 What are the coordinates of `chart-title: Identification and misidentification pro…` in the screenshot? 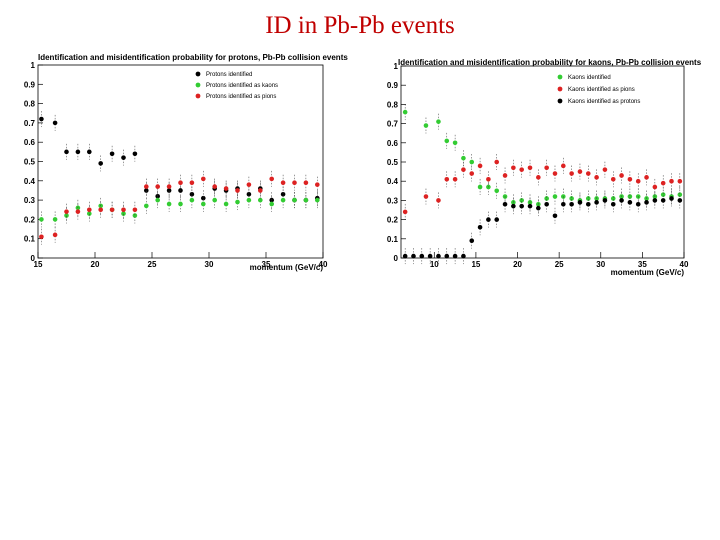 It's located at (193, 57).